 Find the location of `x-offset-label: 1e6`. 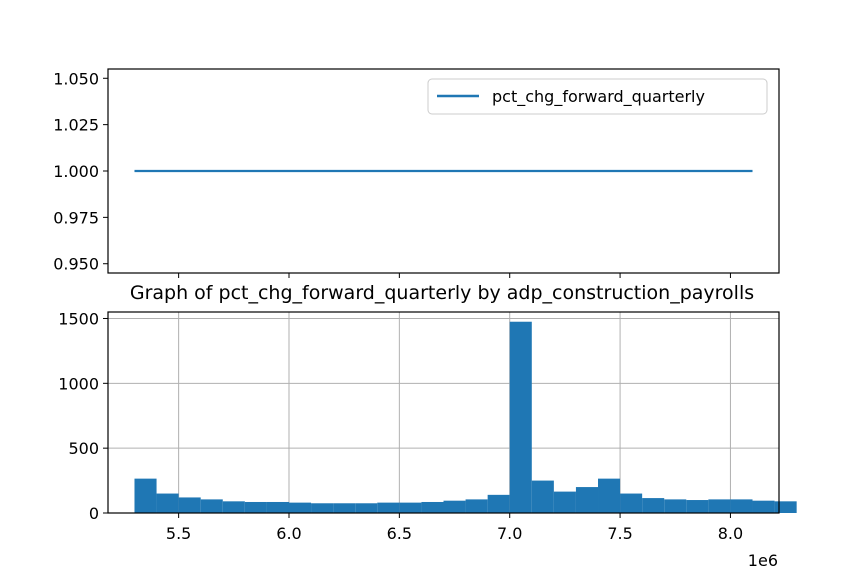

x-offset-label: 1e6 is located at coordinates (763, 560).